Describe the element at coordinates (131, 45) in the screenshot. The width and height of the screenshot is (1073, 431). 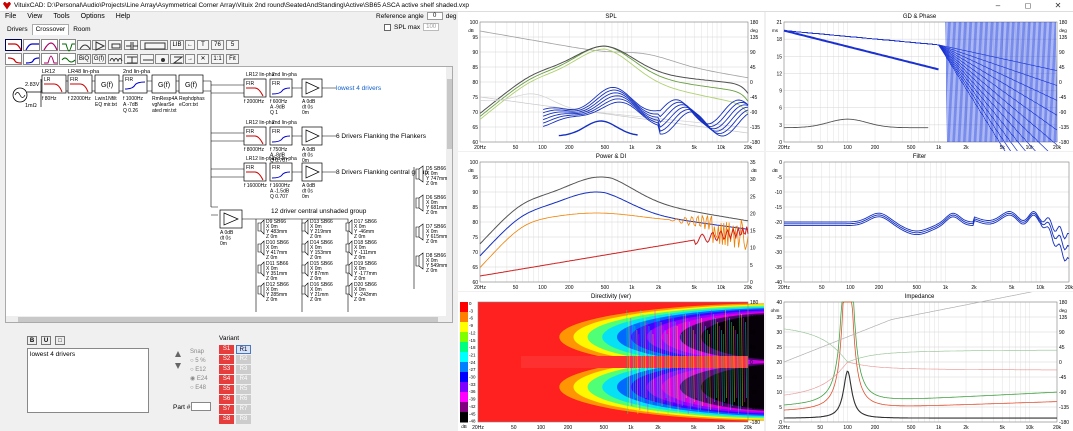
I see `capacitor-icon` at that location.